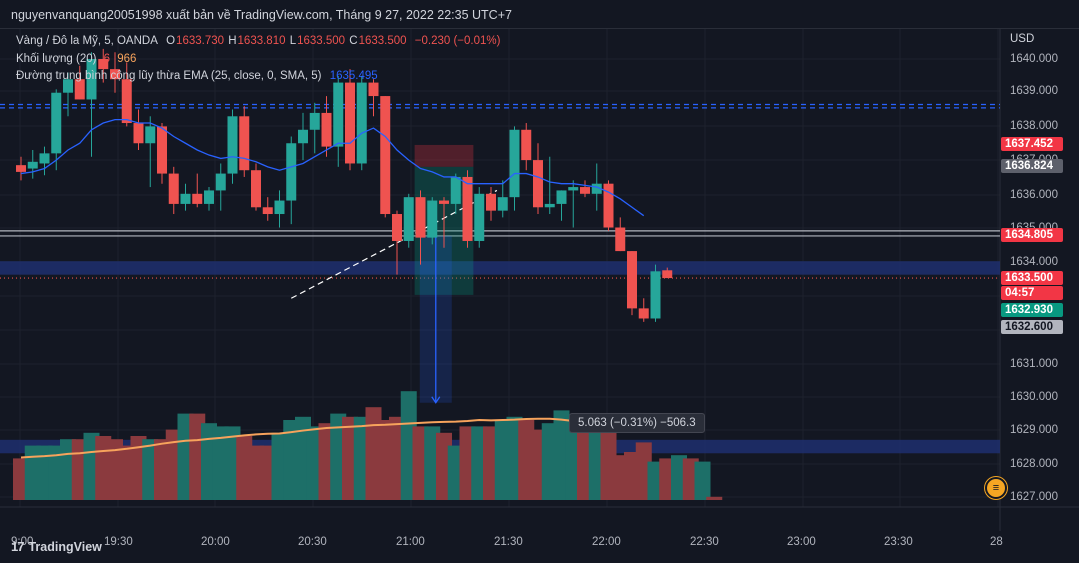  I want to click on tradingview-logo: 17 TradingView, so click(56, 546).